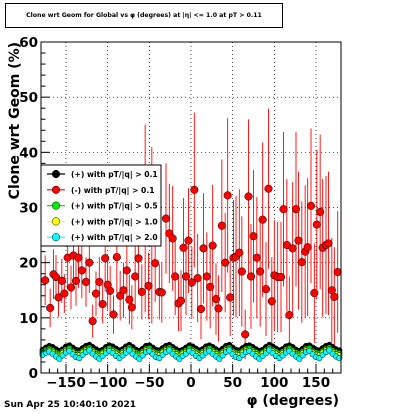 This screenshot has height=414, width=400. Describe the element at coordinates (15, 120) in the screenshot. I see `y-axis-title: Clone wrt Geom (%)` at that location.